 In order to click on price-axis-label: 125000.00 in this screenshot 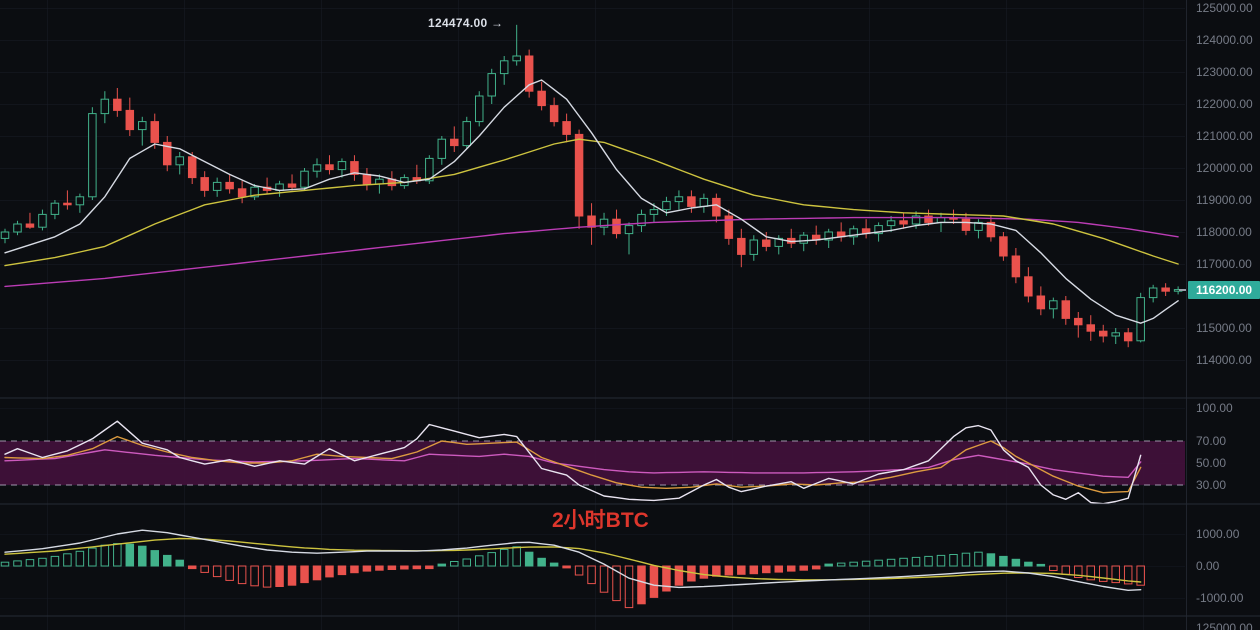, I will do `click(1224, 8)`.